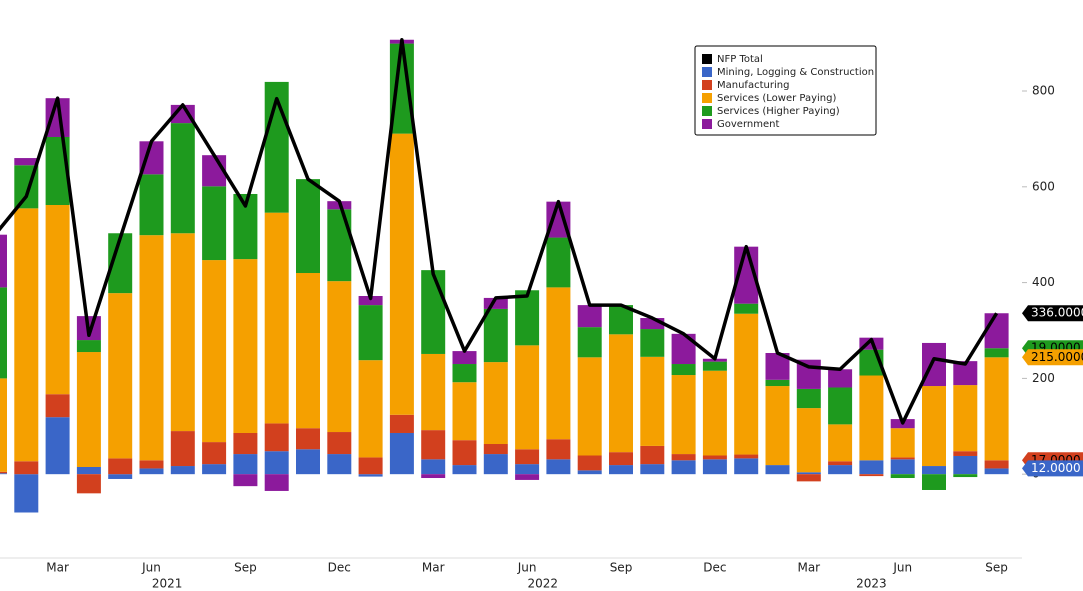 This screenshot has height=591, width=1083. Describe the element at coordinates (871, 584) in the screenshot. I see `year-label: 2023` at that location.